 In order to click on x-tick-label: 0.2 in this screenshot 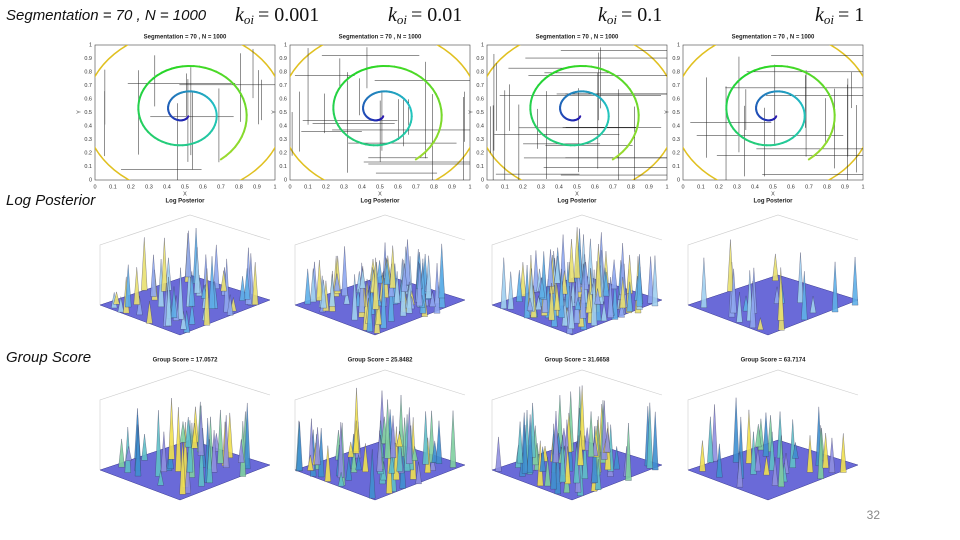, I will do `click(131, 187)`.